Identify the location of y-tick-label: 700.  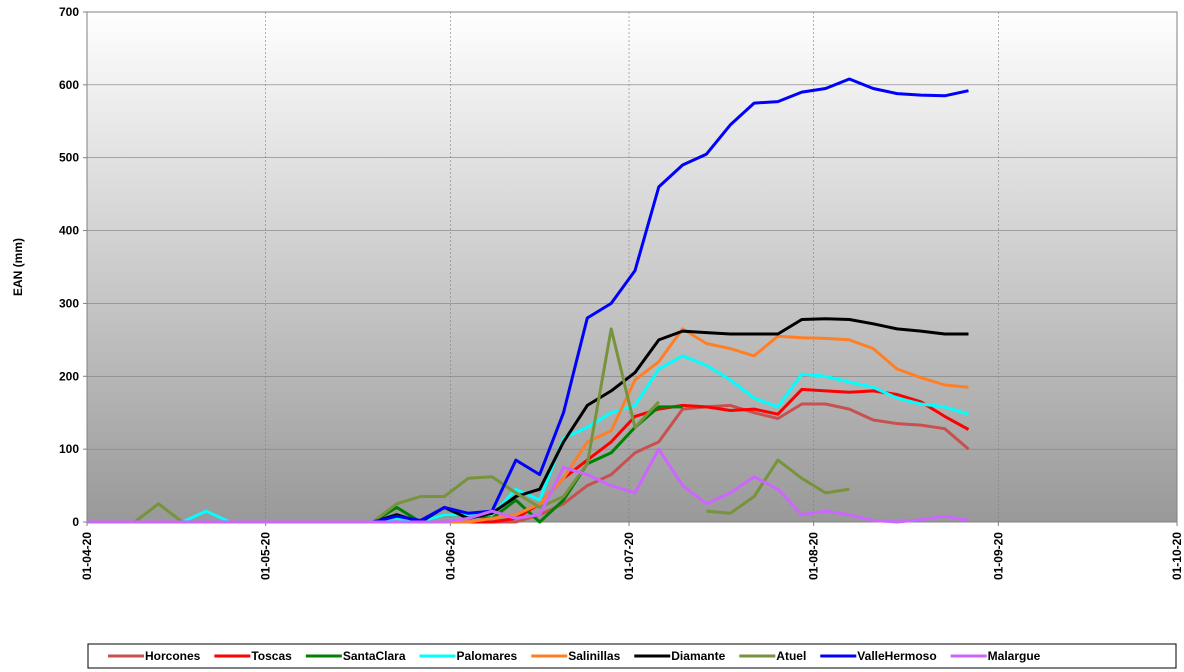
(69, 12).